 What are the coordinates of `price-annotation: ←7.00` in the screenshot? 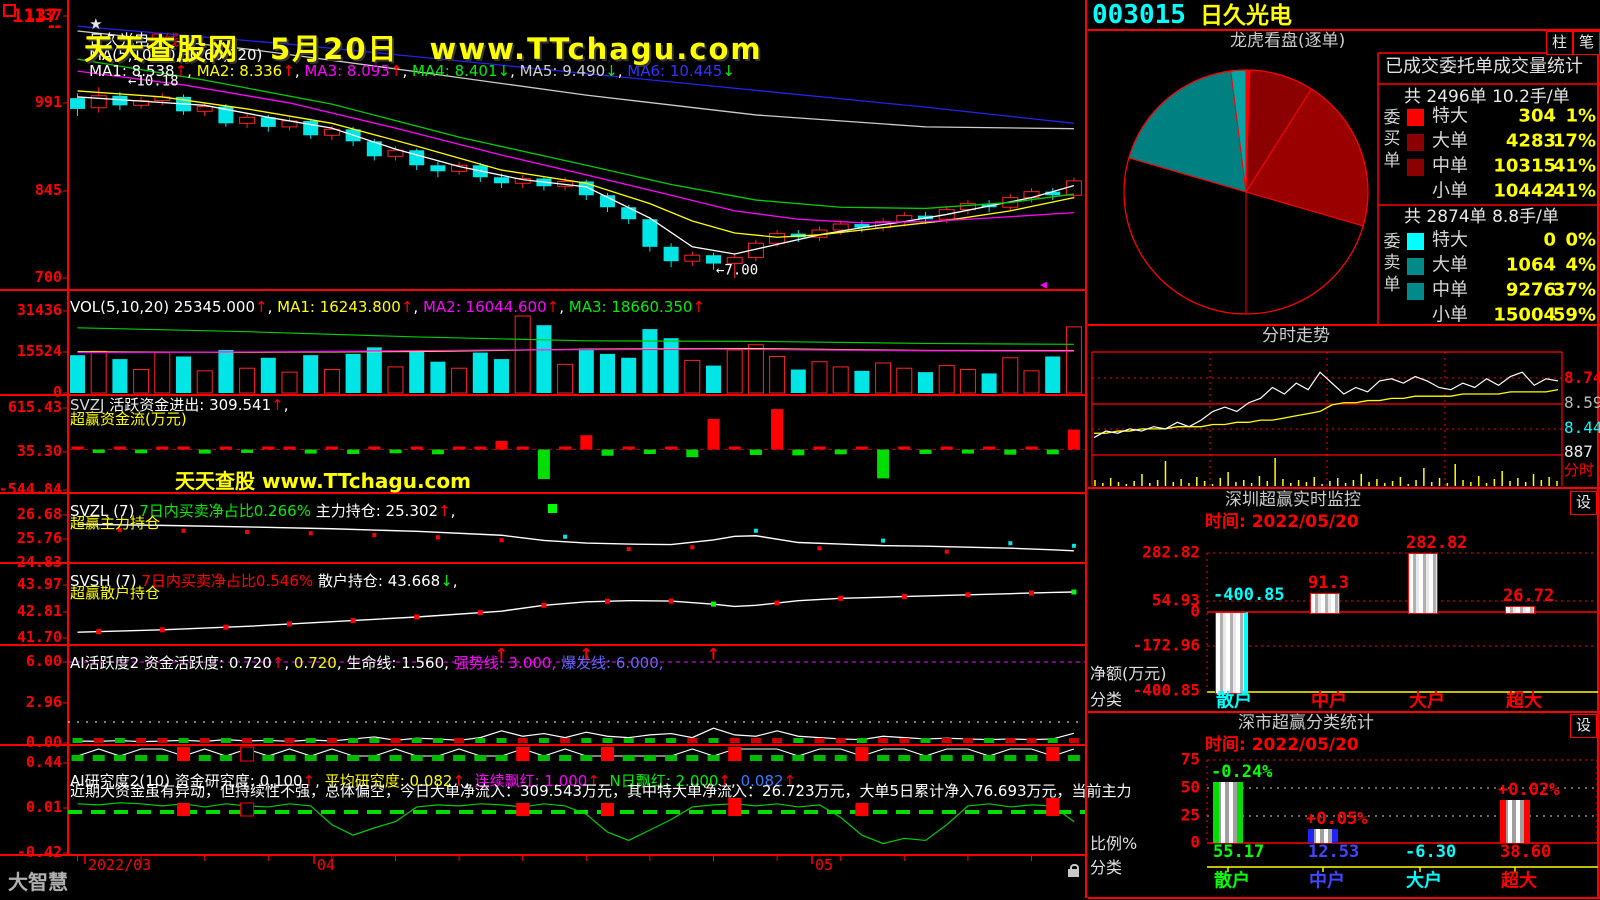 It's located at (737, 270).